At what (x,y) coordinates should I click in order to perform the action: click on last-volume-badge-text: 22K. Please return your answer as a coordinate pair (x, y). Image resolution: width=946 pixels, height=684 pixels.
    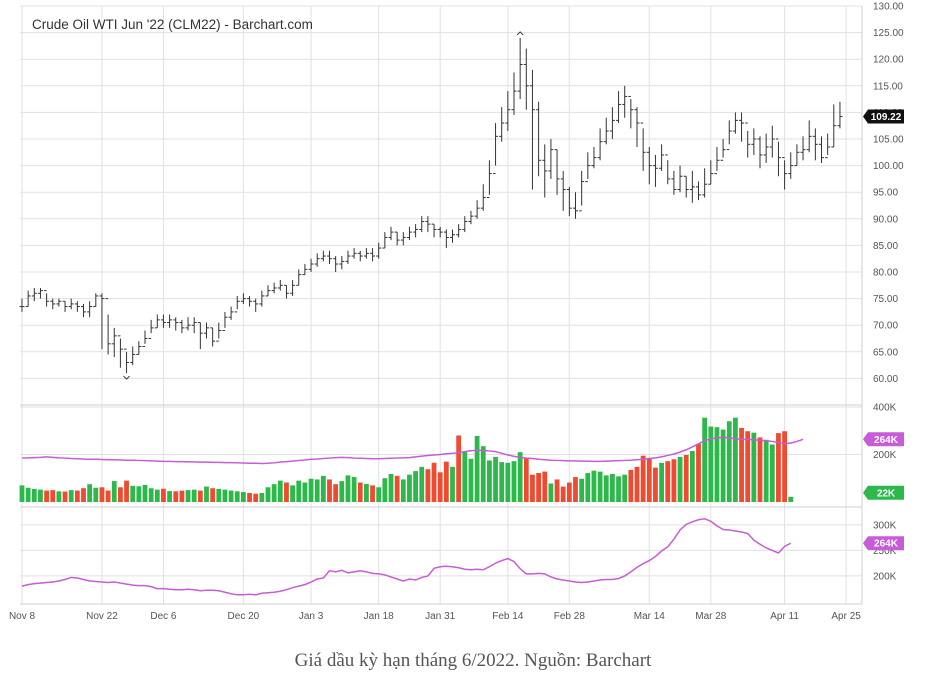
    Looking at the image, I should click on (886, 493).